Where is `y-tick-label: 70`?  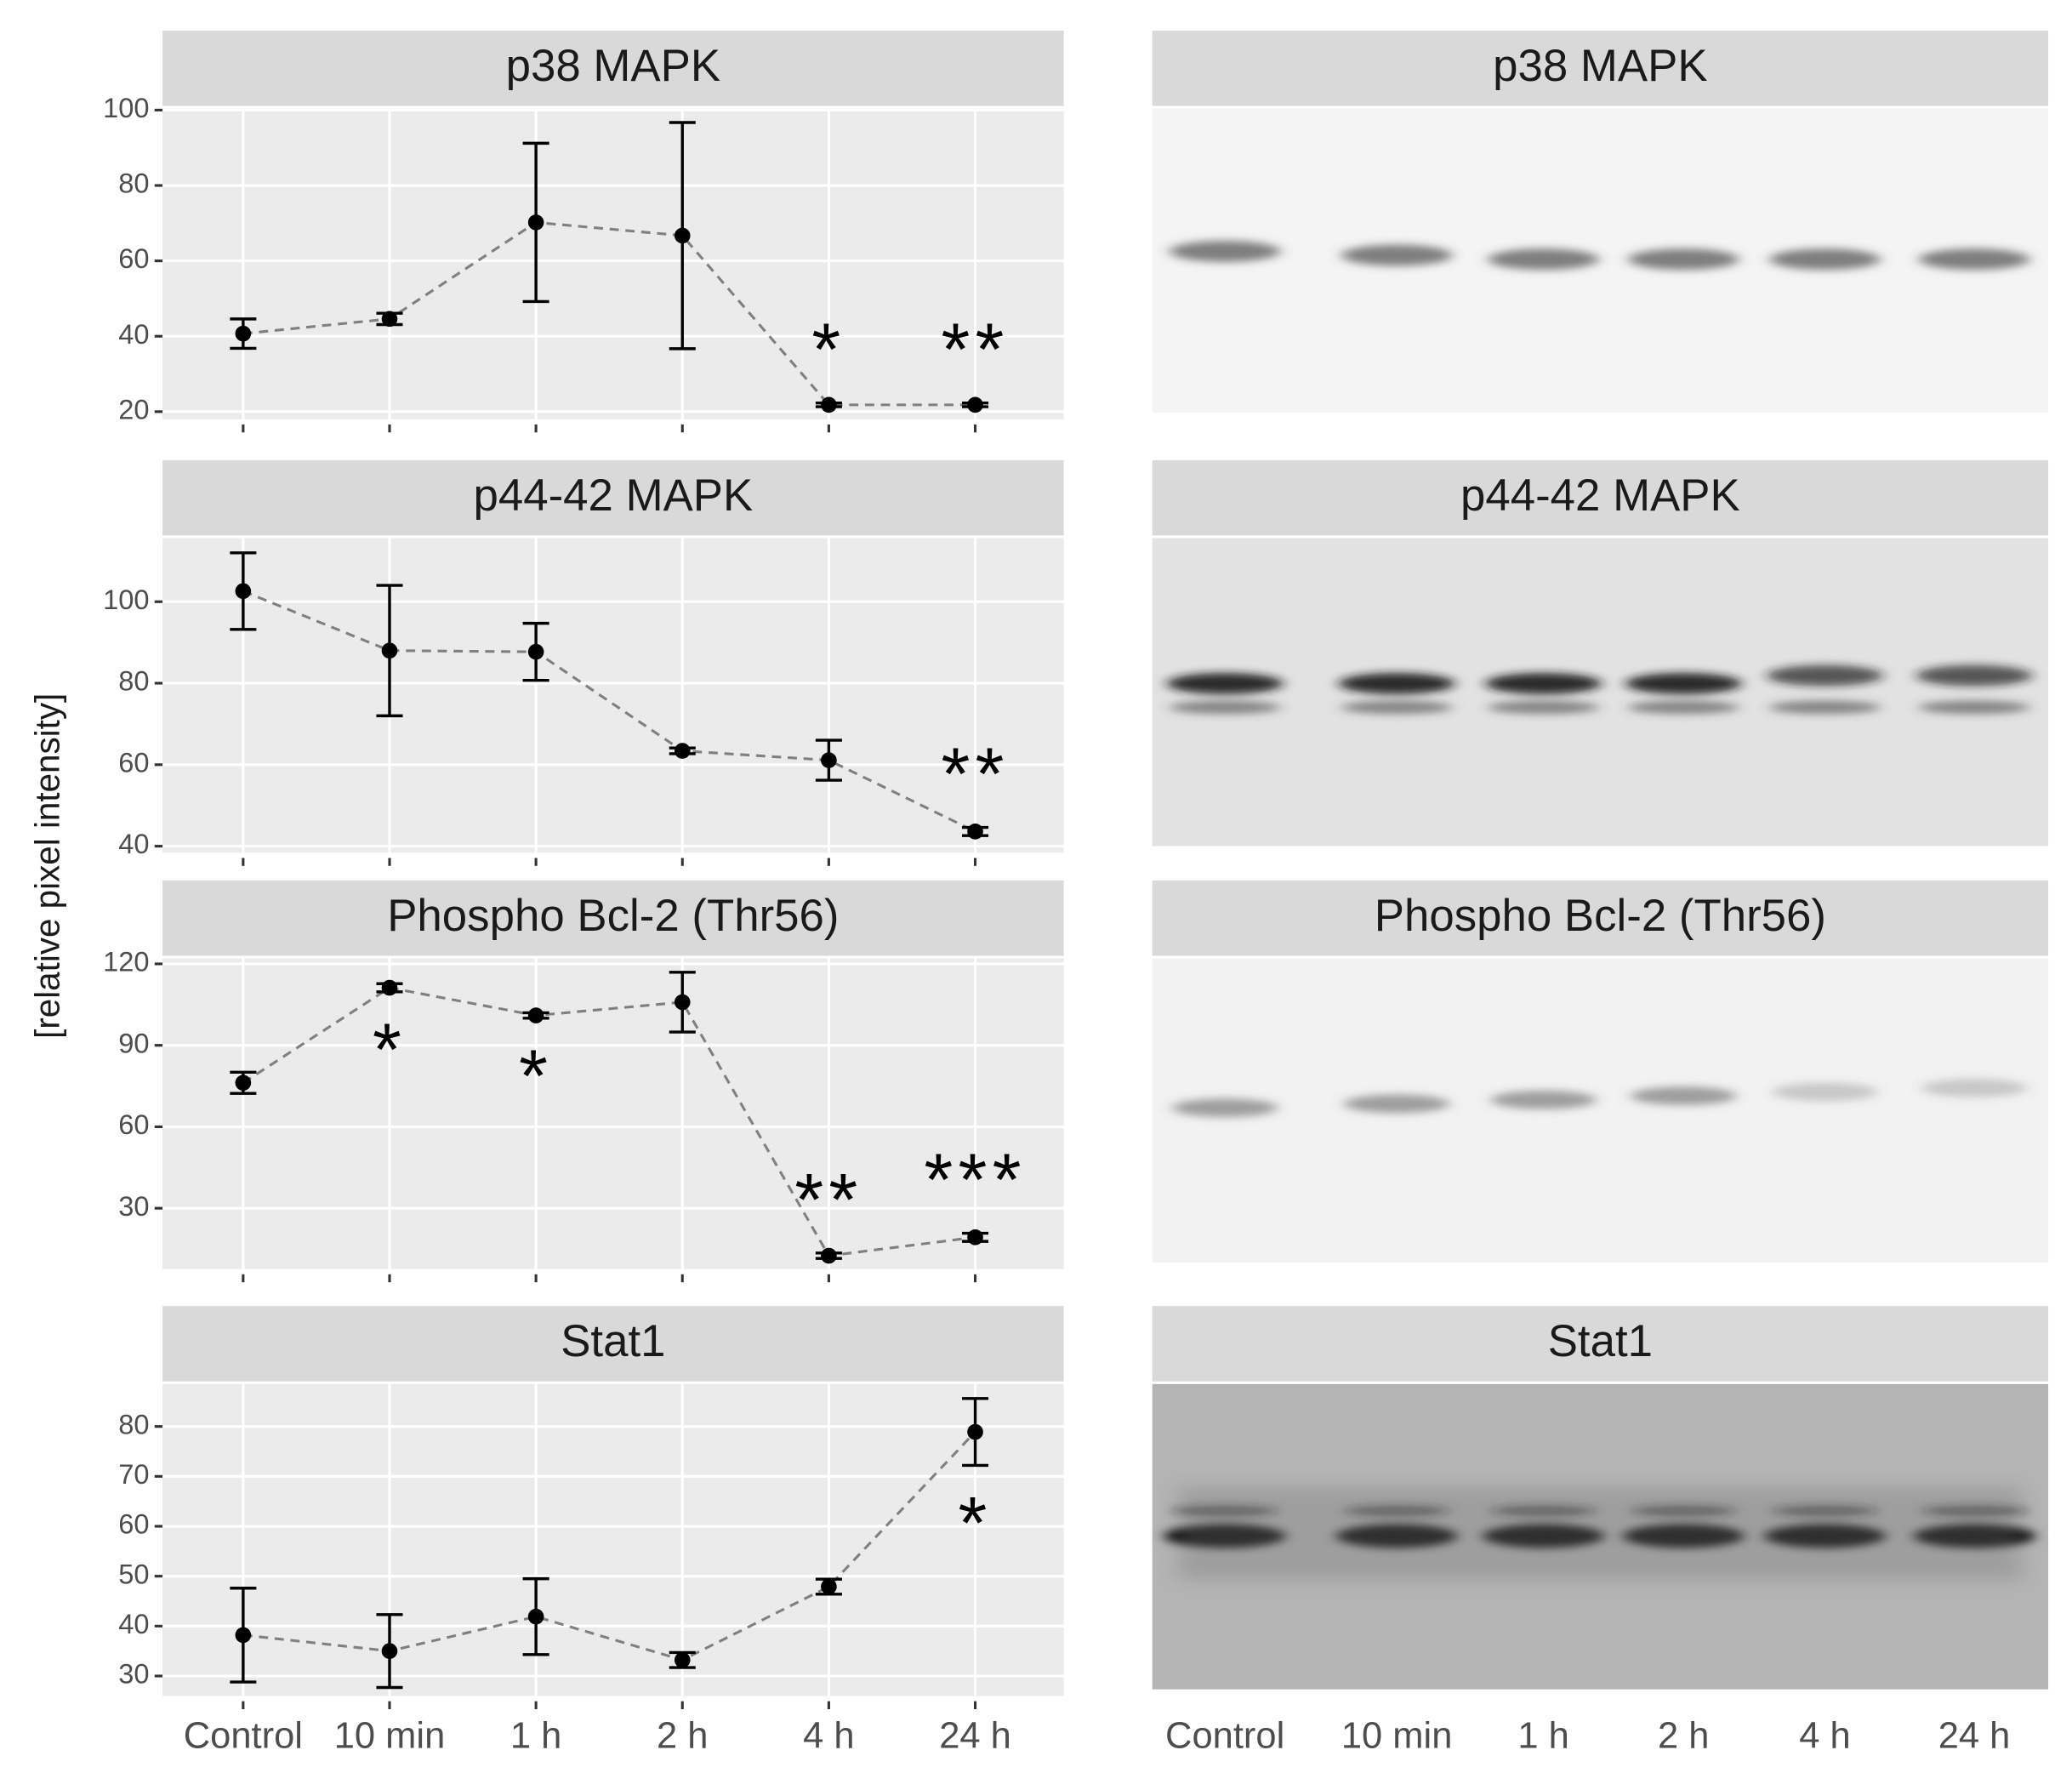
y-tick-label: 70 is located at coordinates (133, 1474).